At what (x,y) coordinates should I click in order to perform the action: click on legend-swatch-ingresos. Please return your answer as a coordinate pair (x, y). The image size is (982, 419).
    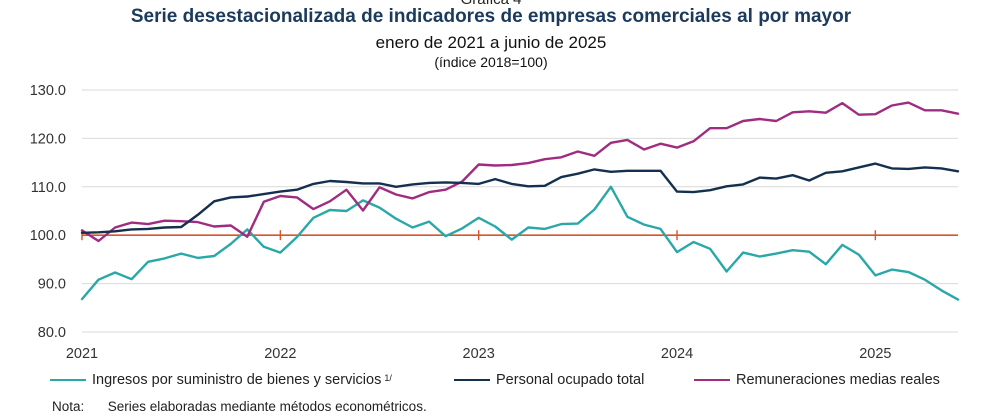
    Looking at the image, I should click on (68, 380).